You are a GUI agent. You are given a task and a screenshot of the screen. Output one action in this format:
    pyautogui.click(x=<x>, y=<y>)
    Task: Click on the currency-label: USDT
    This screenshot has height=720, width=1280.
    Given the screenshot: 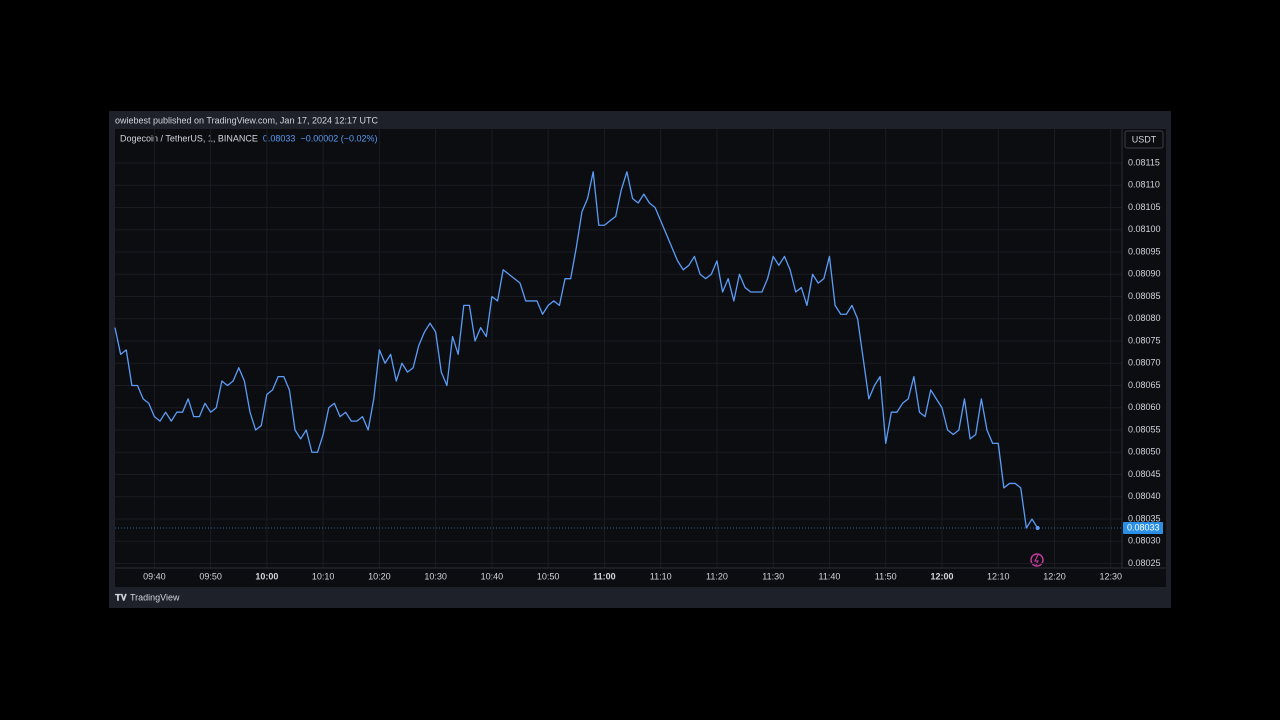 What is the action you would take?
    pyautogui.click(x=1144, y=139)
    